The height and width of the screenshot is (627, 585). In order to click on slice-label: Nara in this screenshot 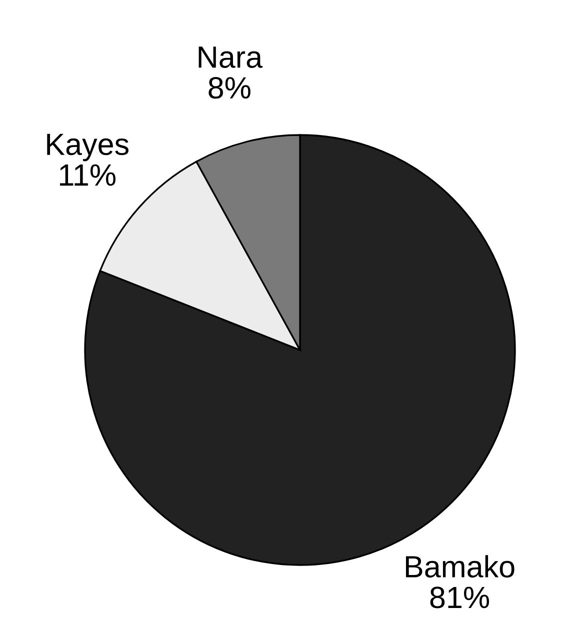, I will do `click(230, 57)`.